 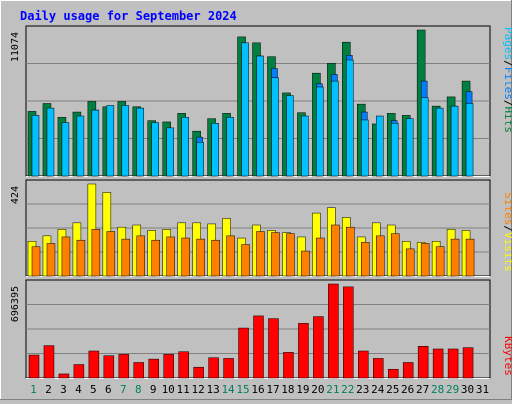 What do you see at coordinates (63, 389) in the screenshot?
I see `x-tick-label-day-3: 3` at bounding box center [63, 389].